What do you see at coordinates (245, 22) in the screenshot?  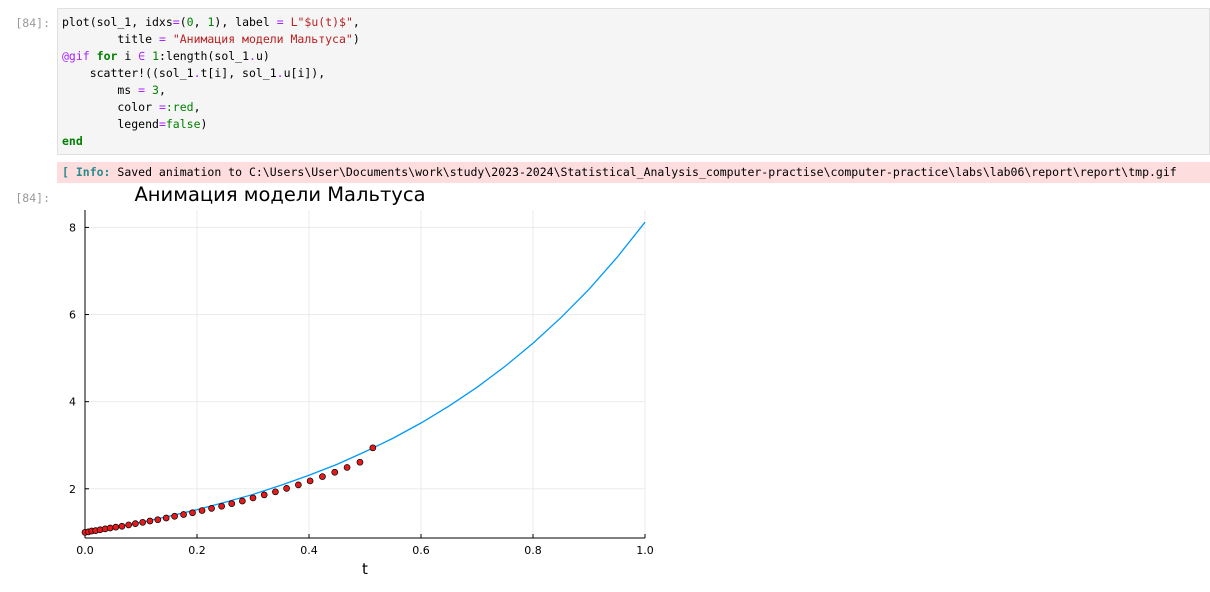 I see `code-token: ), label` at bounding box center [245, 22].